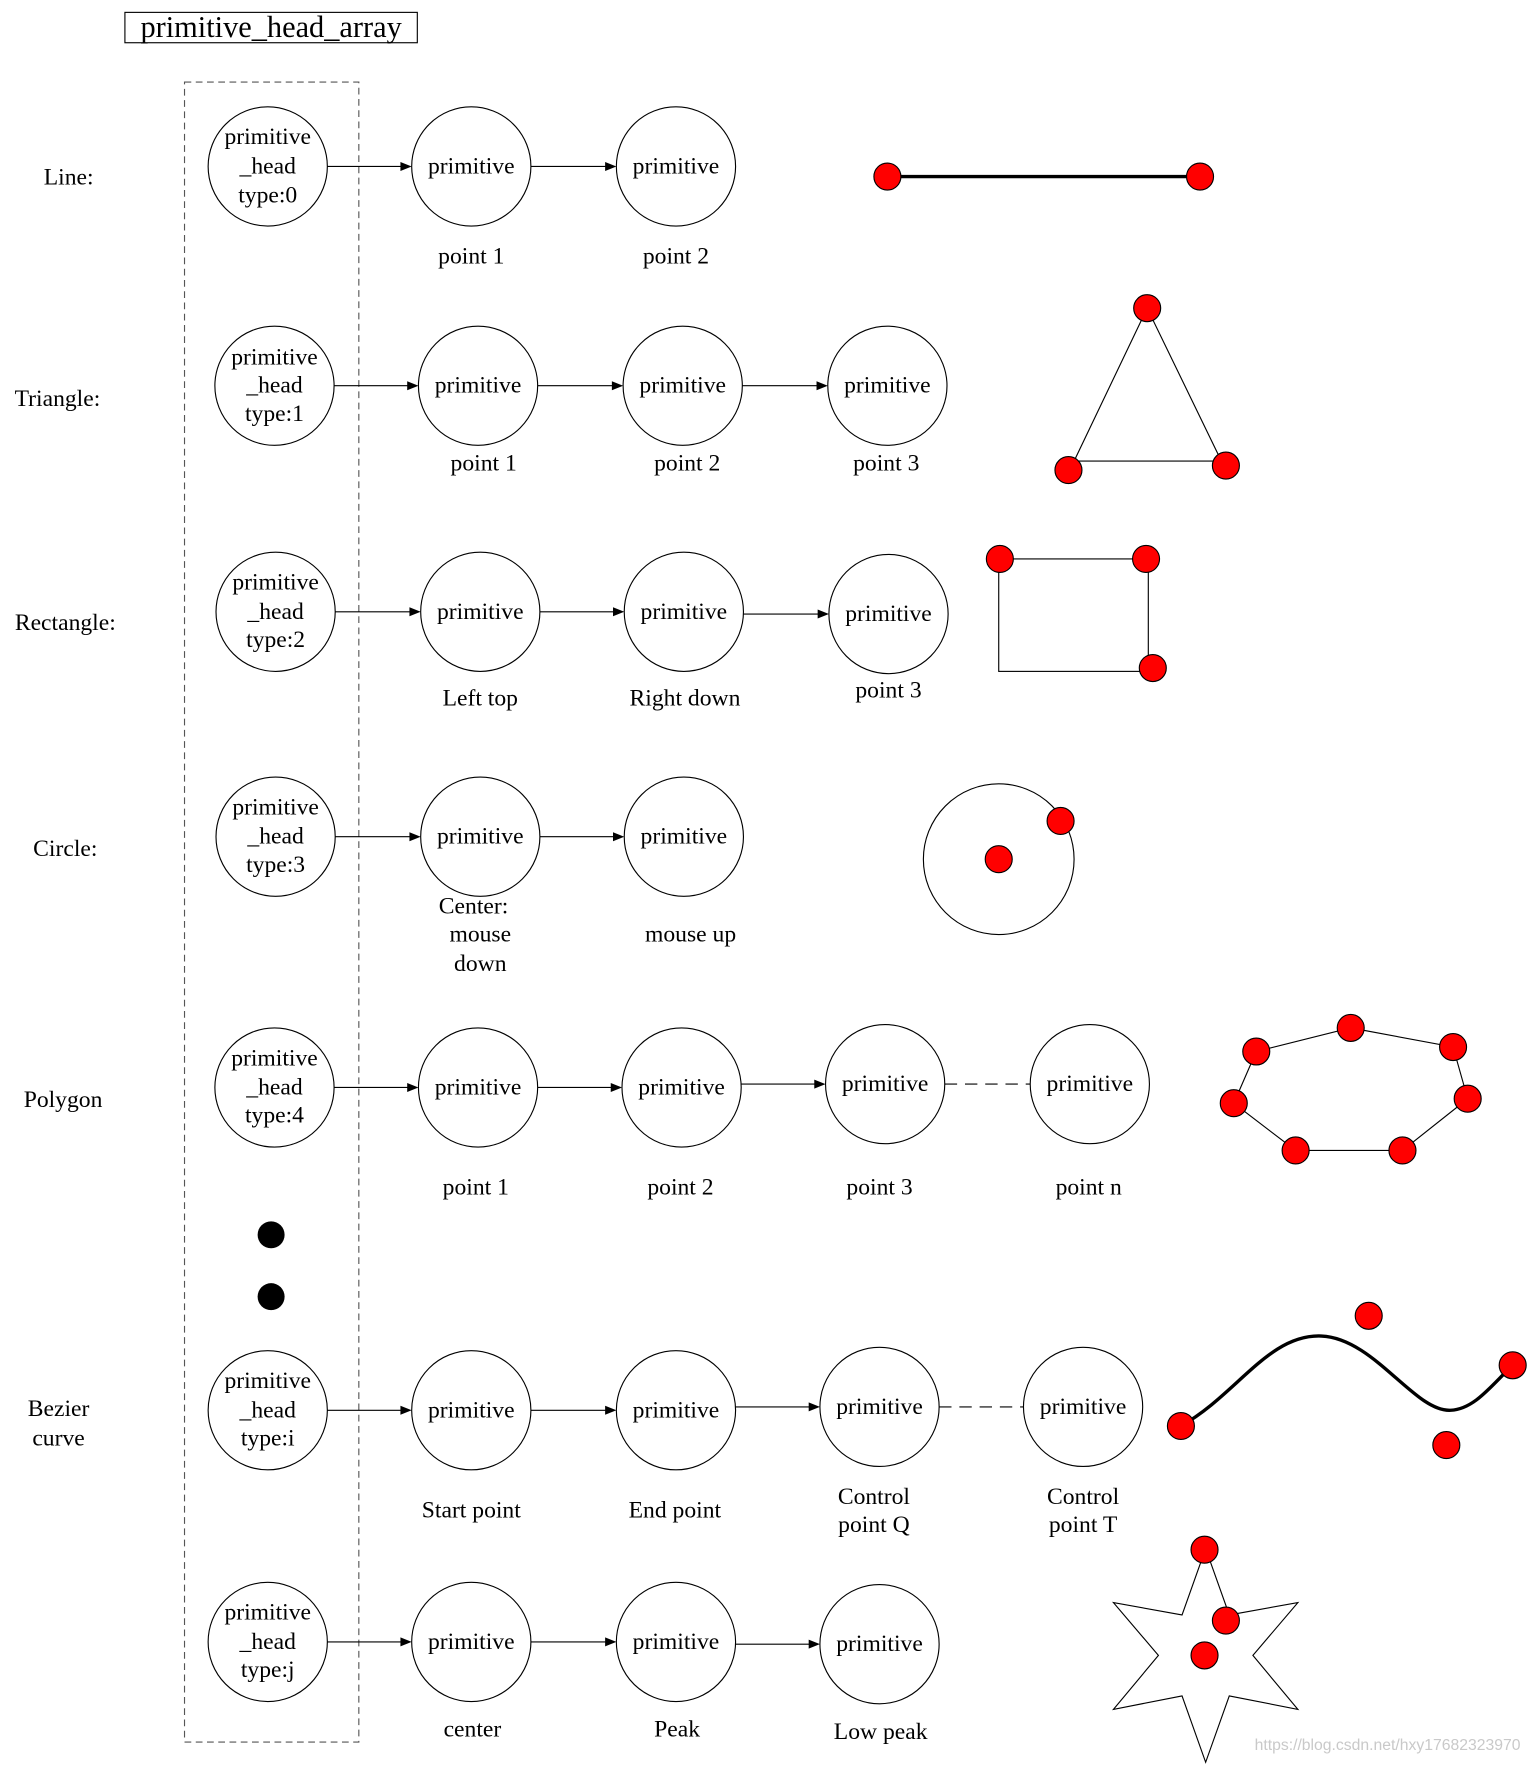 Image resolution: width=1533 pixels, height=1769 pixels. Describe the element at coordinates (881, 1732) in the screenshot. I see `node-caption: Low peak` at that location.